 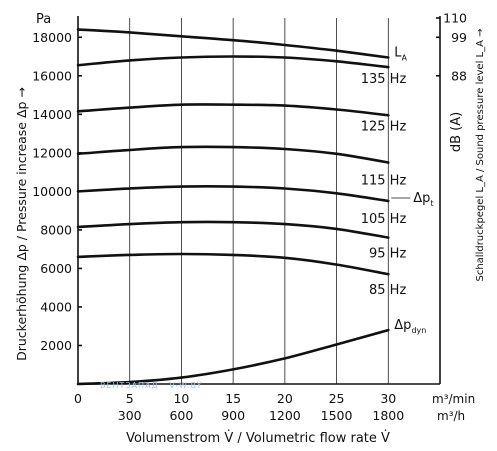 What do you see at coordinates (52, 191) in the screenshot?
I see `y-tick-label-10000: 10000` at bounding box center [52, 191].